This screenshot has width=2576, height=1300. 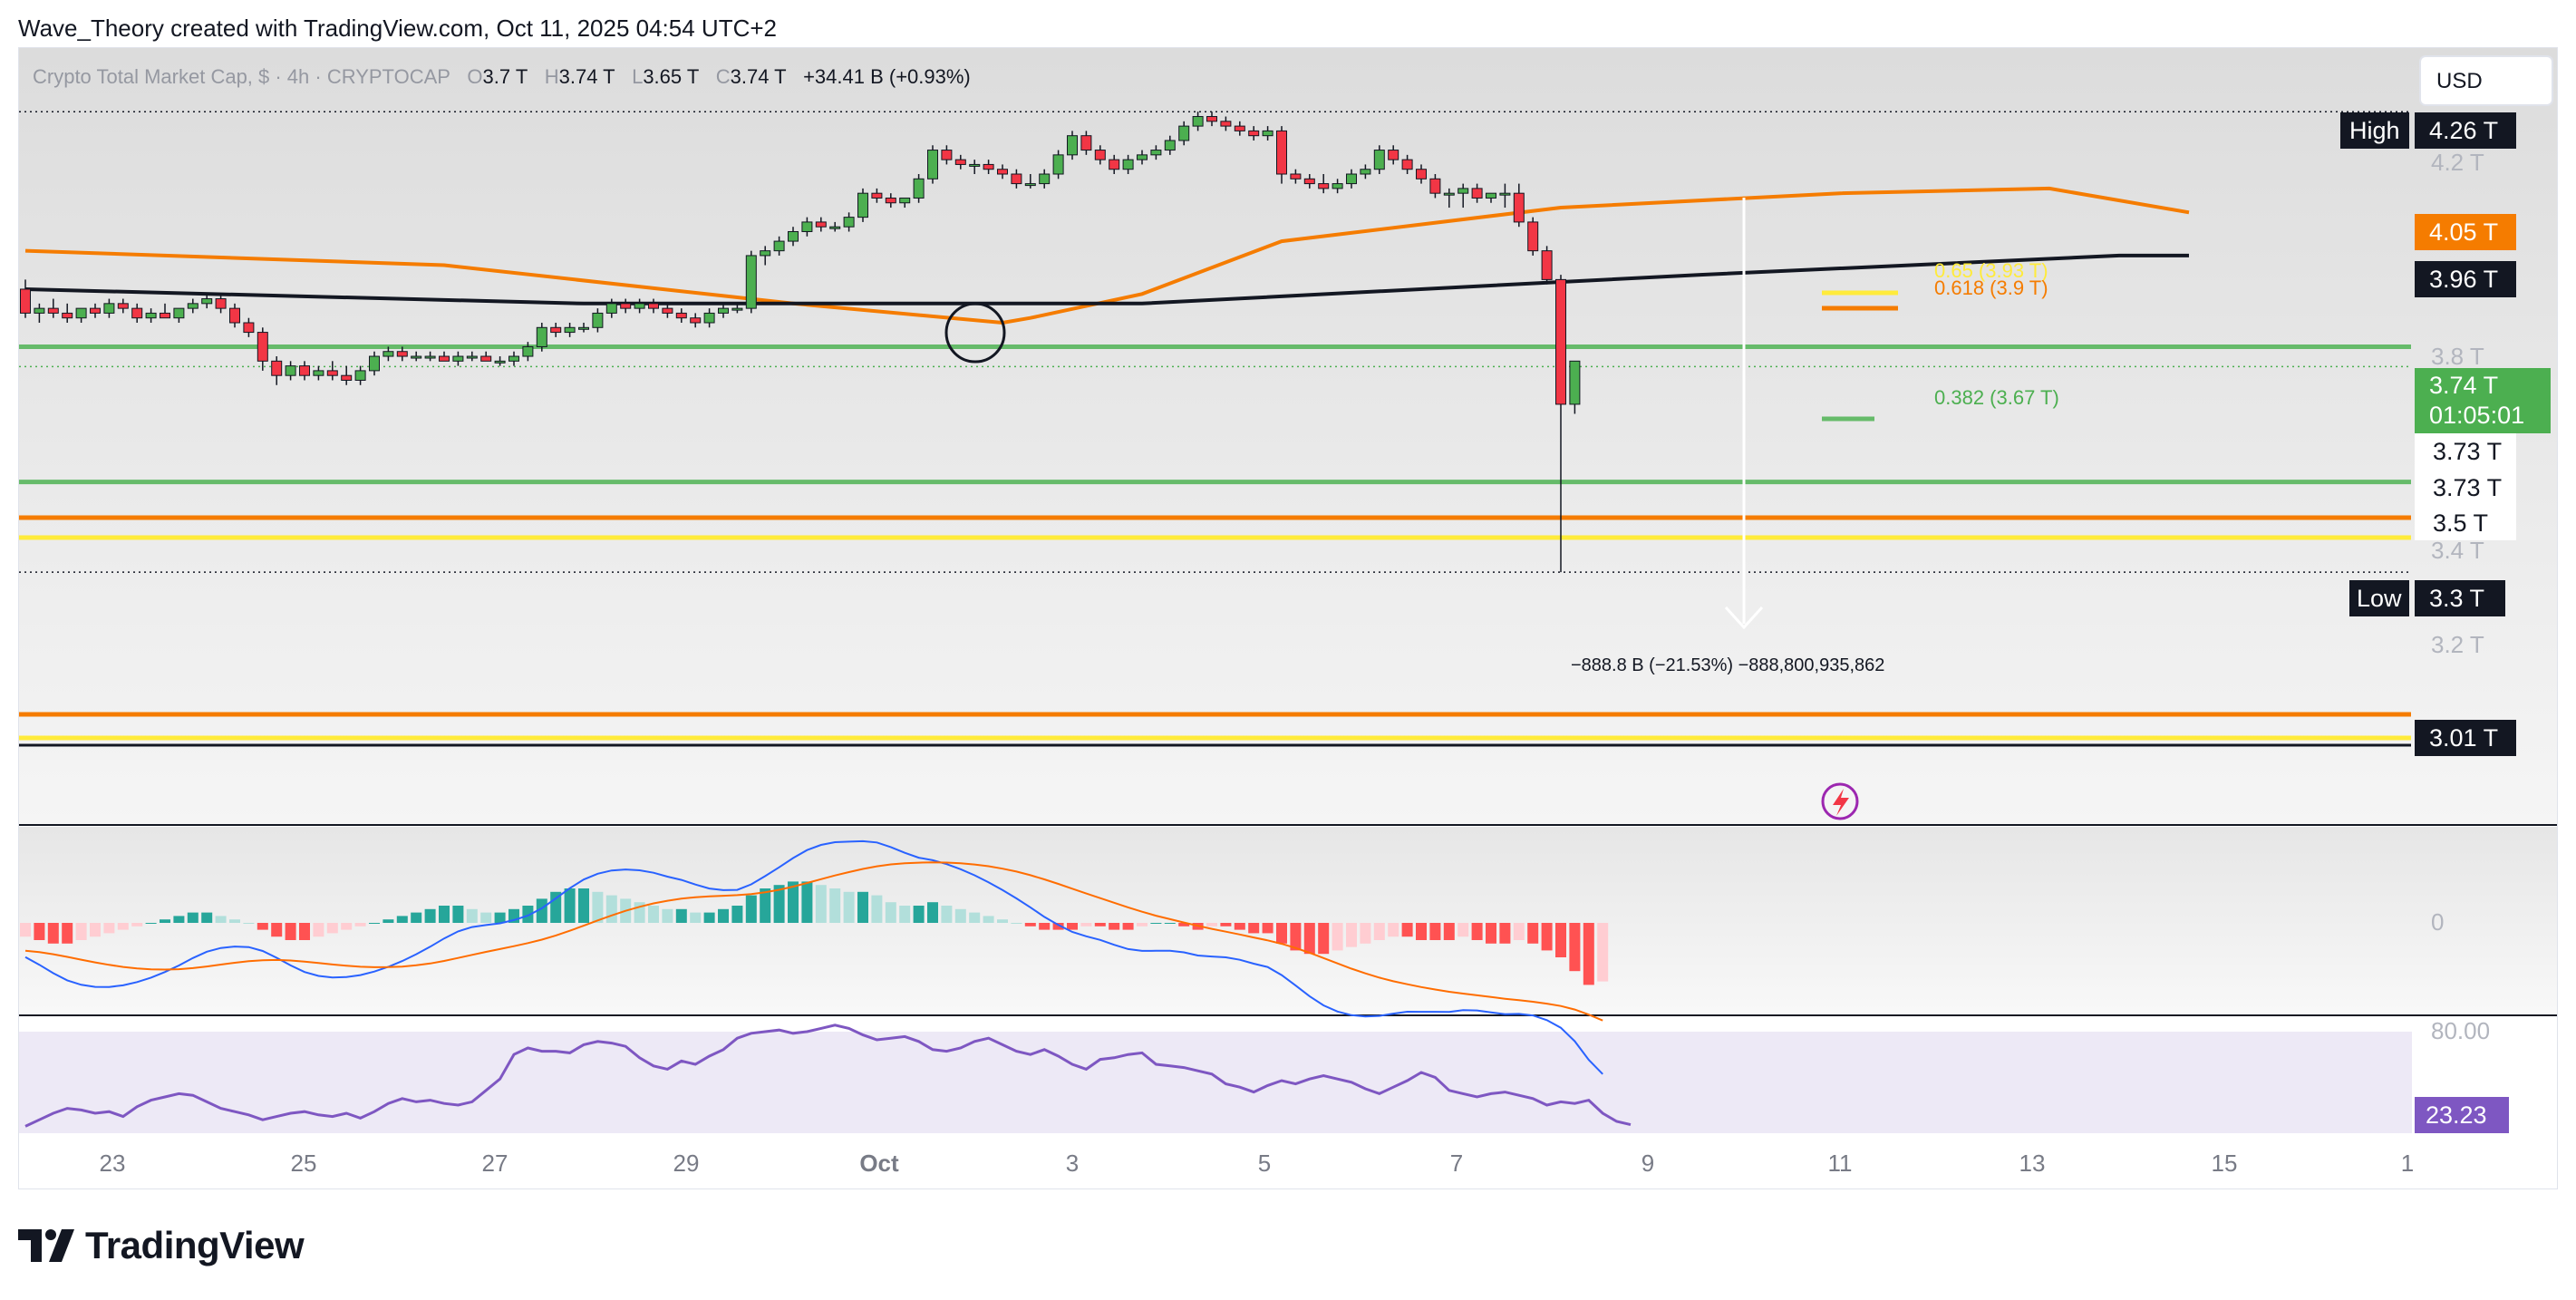 I want to click on time-tick: 29, so click(x=686, y=1163).